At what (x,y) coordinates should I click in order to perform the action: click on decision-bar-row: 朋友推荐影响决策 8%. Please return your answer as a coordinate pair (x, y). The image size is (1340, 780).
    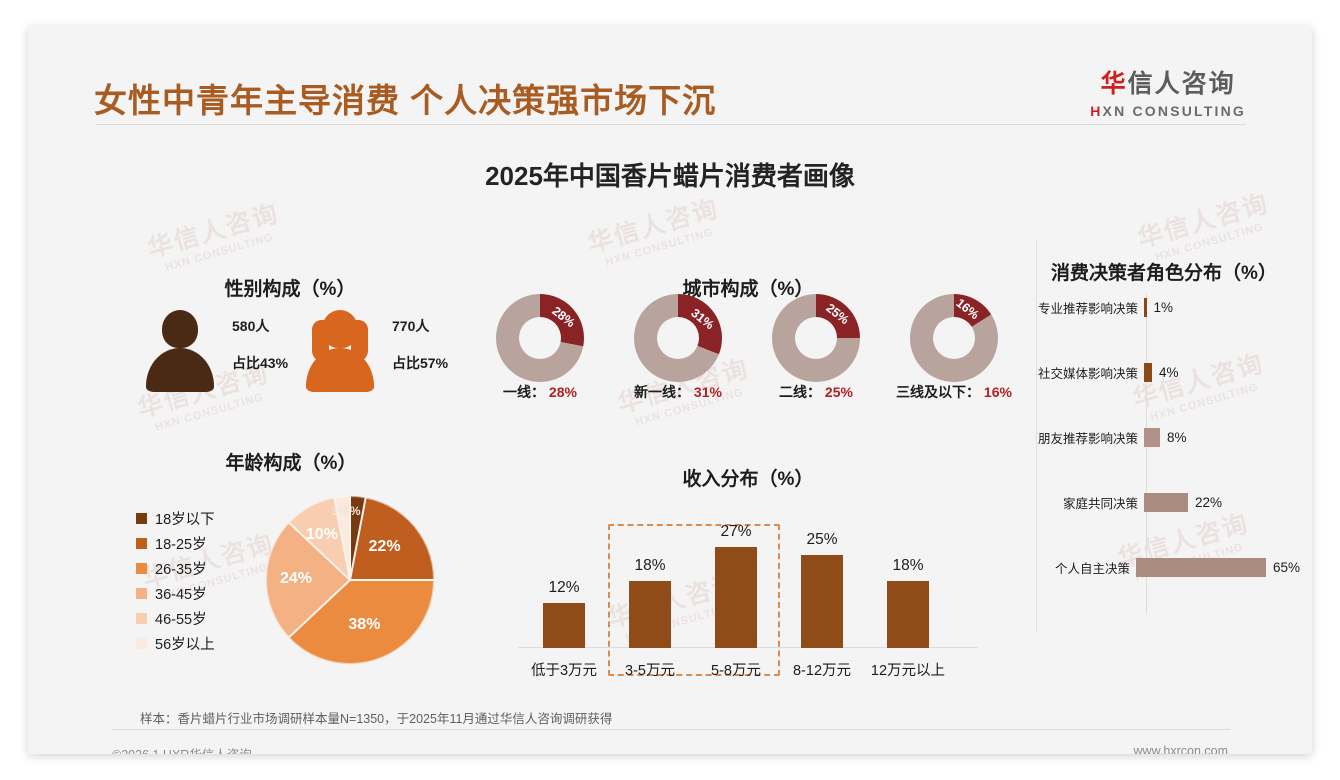
    Looking at the image, I should click on (1164, 437).